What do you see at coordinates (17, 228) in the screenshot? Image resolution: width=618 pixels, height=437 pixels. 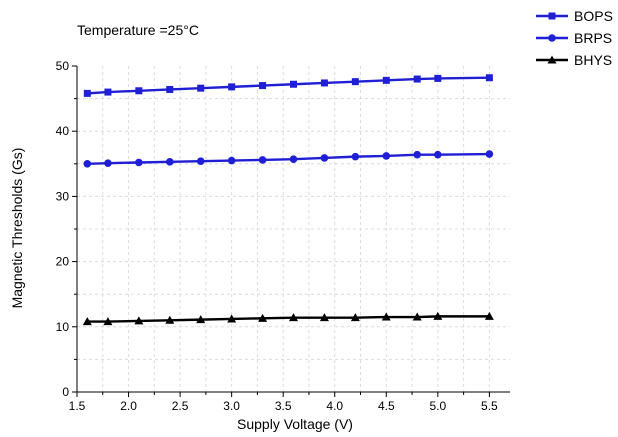 I see `y-axis-title: Magnetic Thresholds (Gs)` at bounding box center [17, 228].